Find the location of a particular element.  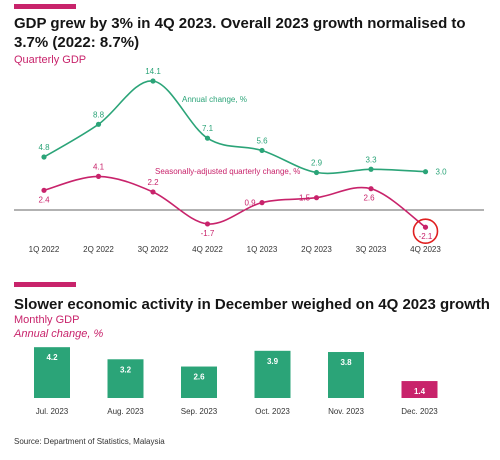

quarter-tick-label: 4Q 2022 is located at coordinates (207, 249).